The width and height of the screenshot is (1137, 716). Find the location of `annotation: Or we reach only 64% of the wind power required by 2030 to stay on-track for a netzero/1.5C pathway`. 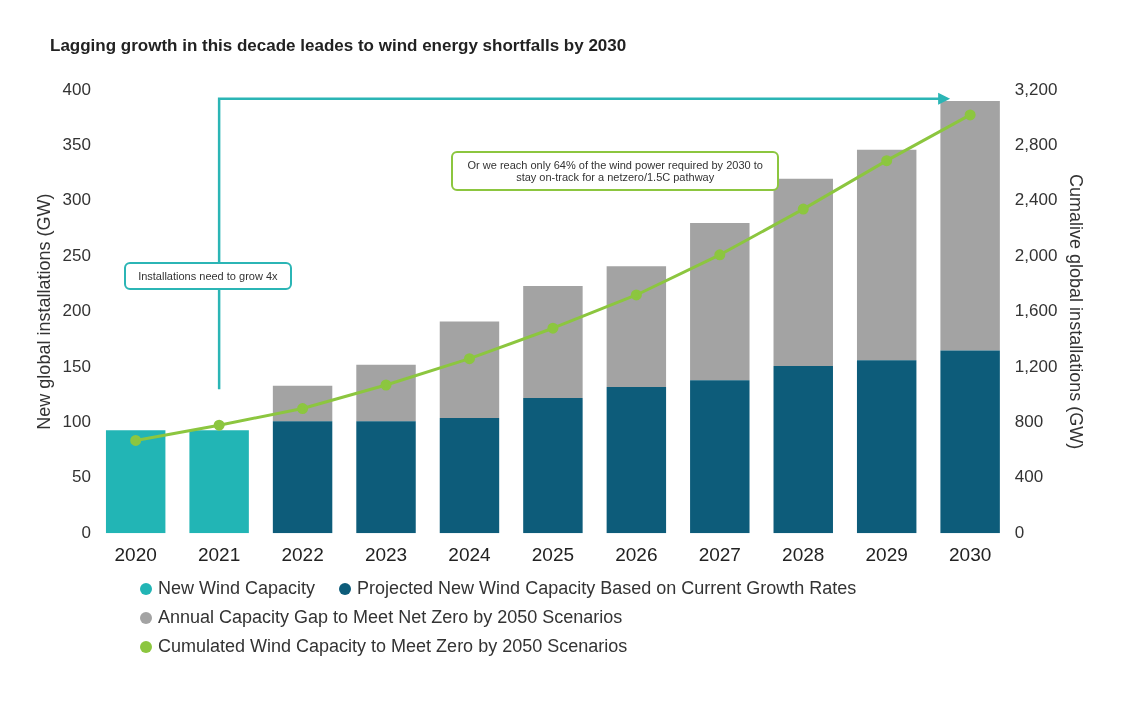

annotation: Or we reach only 64% of the wind power required by 2030 to stay on-track for a netzero/1.5C pathway is located at coordinates (615, 170).